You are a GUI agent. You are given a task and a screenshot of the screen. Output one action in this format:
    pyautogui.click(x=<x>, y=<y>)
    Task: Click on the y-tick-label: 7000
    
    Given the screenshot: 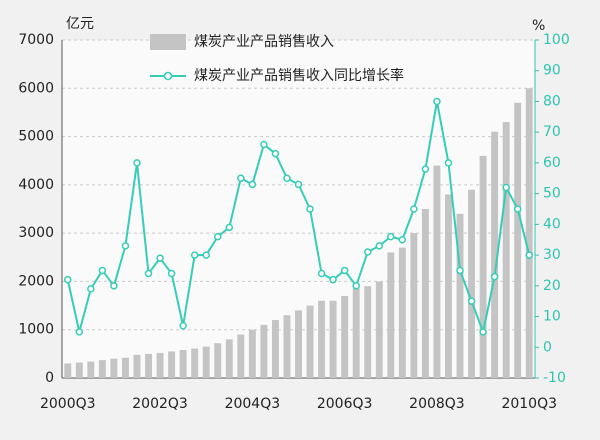 What is the action you would take?
    pyautogui.click(x=36, y=40)
    